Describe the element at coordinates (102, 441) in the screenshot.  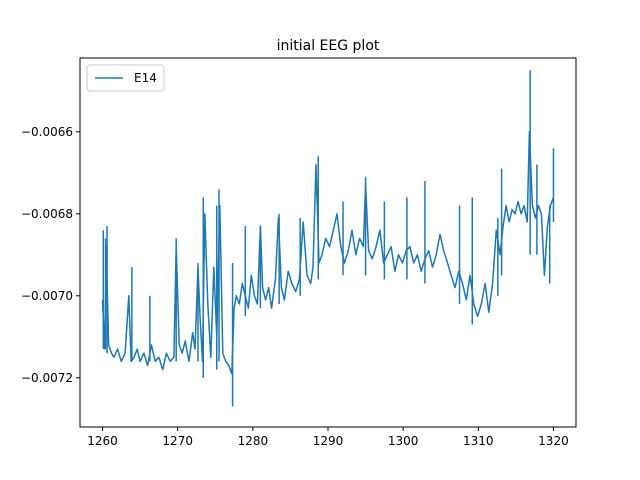
I see `x-tick-label: 1260` at that location.